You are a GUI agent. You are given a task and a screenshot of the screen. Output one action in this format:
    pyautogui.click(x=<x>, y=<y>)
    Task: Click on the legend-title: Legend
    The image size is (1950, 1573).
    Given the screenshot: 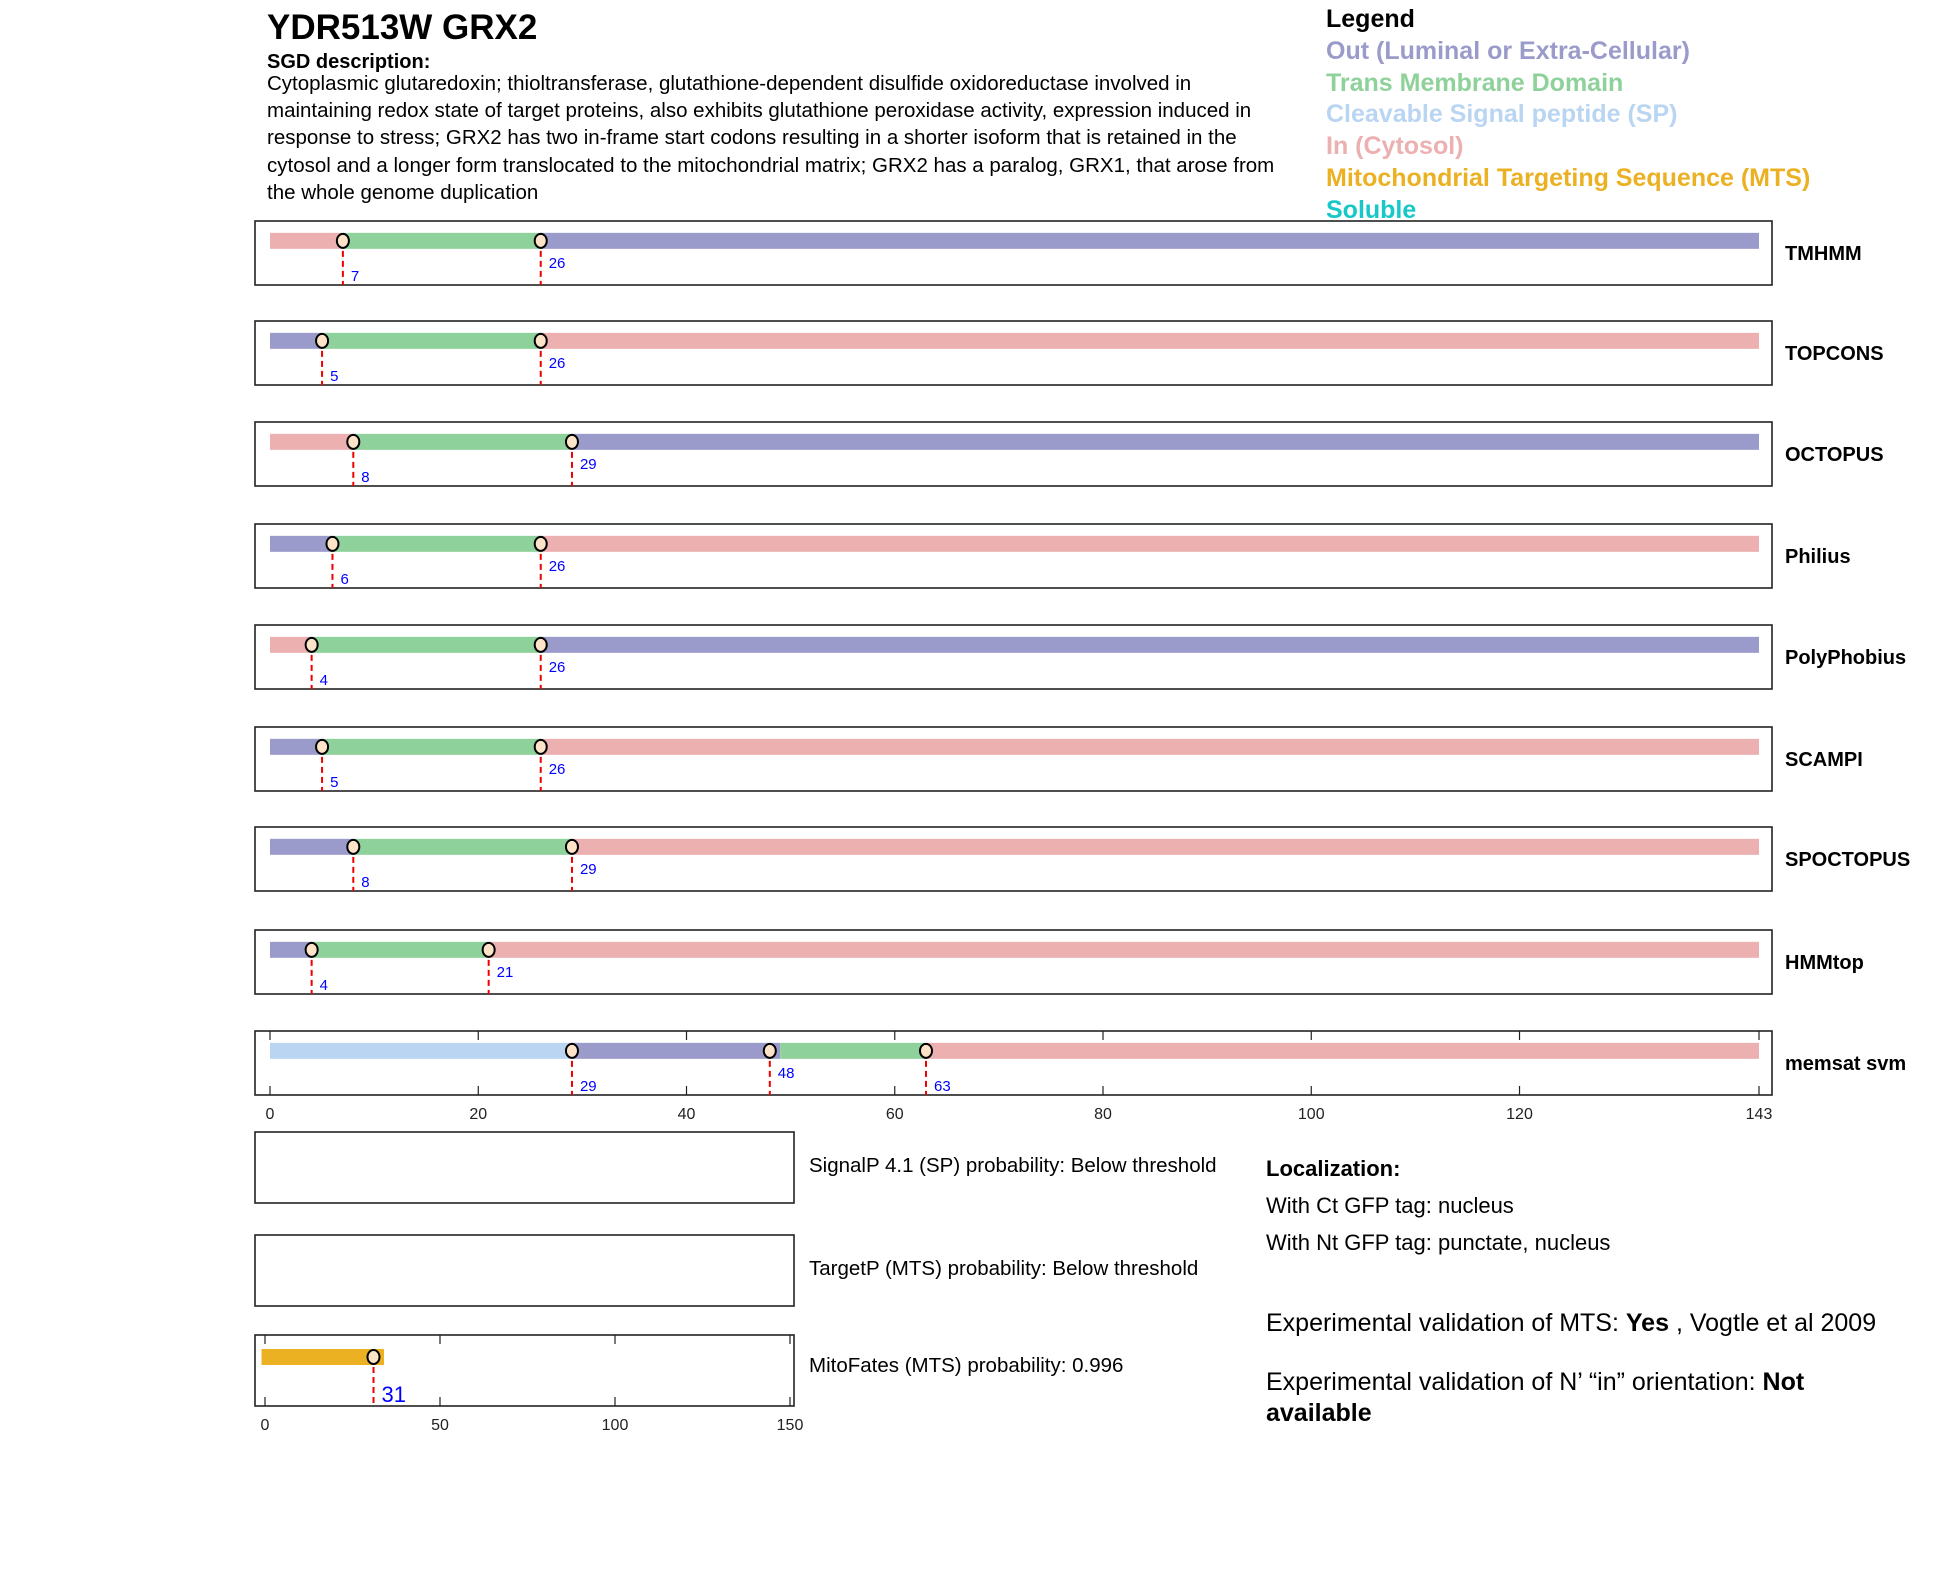 What is the action you would take?
    pyautogui.click(x=1370, y=19)
    